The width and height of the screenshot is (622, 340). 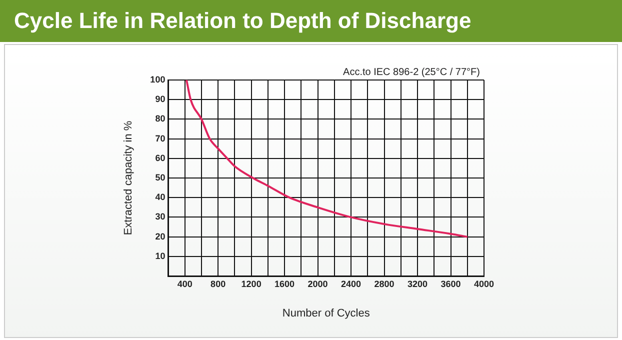 What do you see at coordinates (484, 283) in the screenshot?
I see `x-tick-label: 4000` at bounding box center [484, 283].